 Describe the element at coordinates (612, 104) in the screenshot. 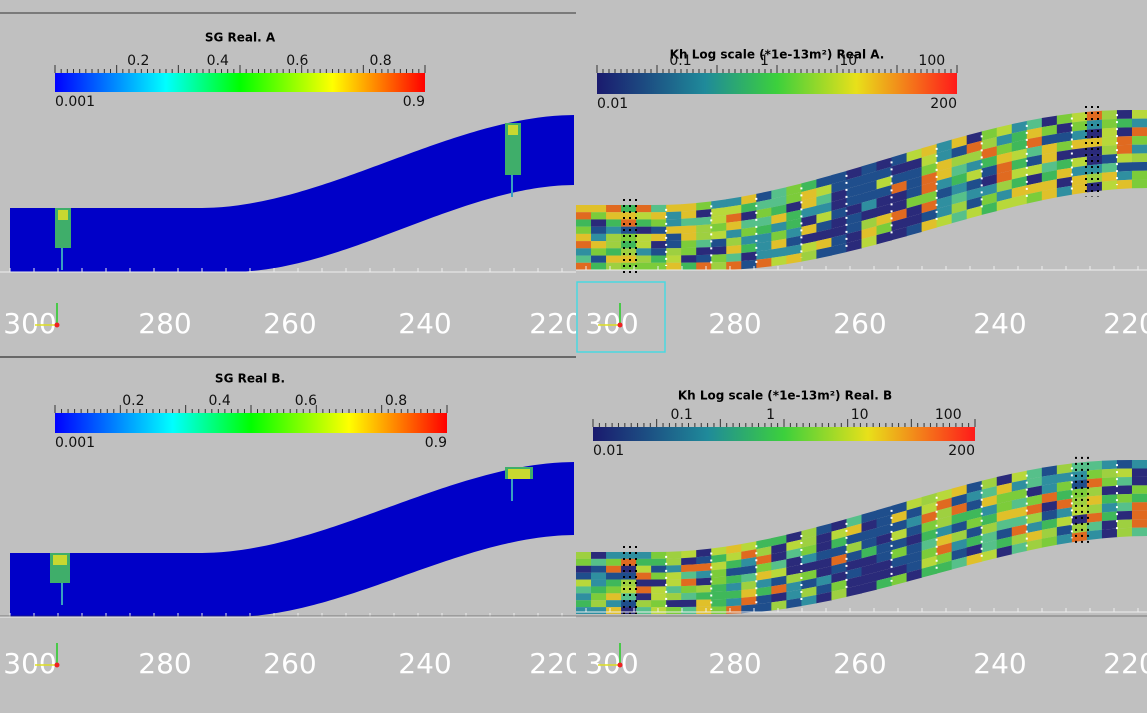

I see `colorbar-min: 0.01` at that location.